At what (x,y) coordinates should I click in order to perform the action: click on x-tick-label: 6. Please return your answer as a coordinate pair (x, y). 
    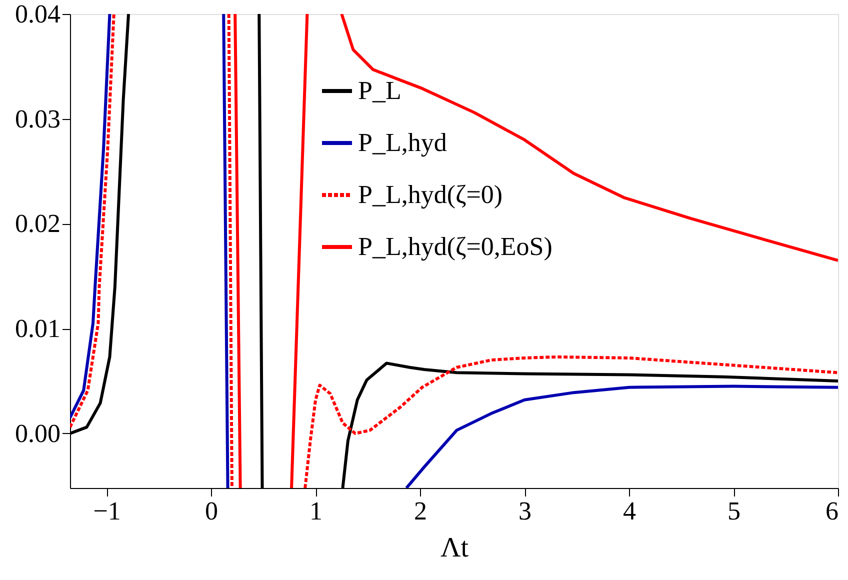
    Looking at the image, I should click on (832, 511).